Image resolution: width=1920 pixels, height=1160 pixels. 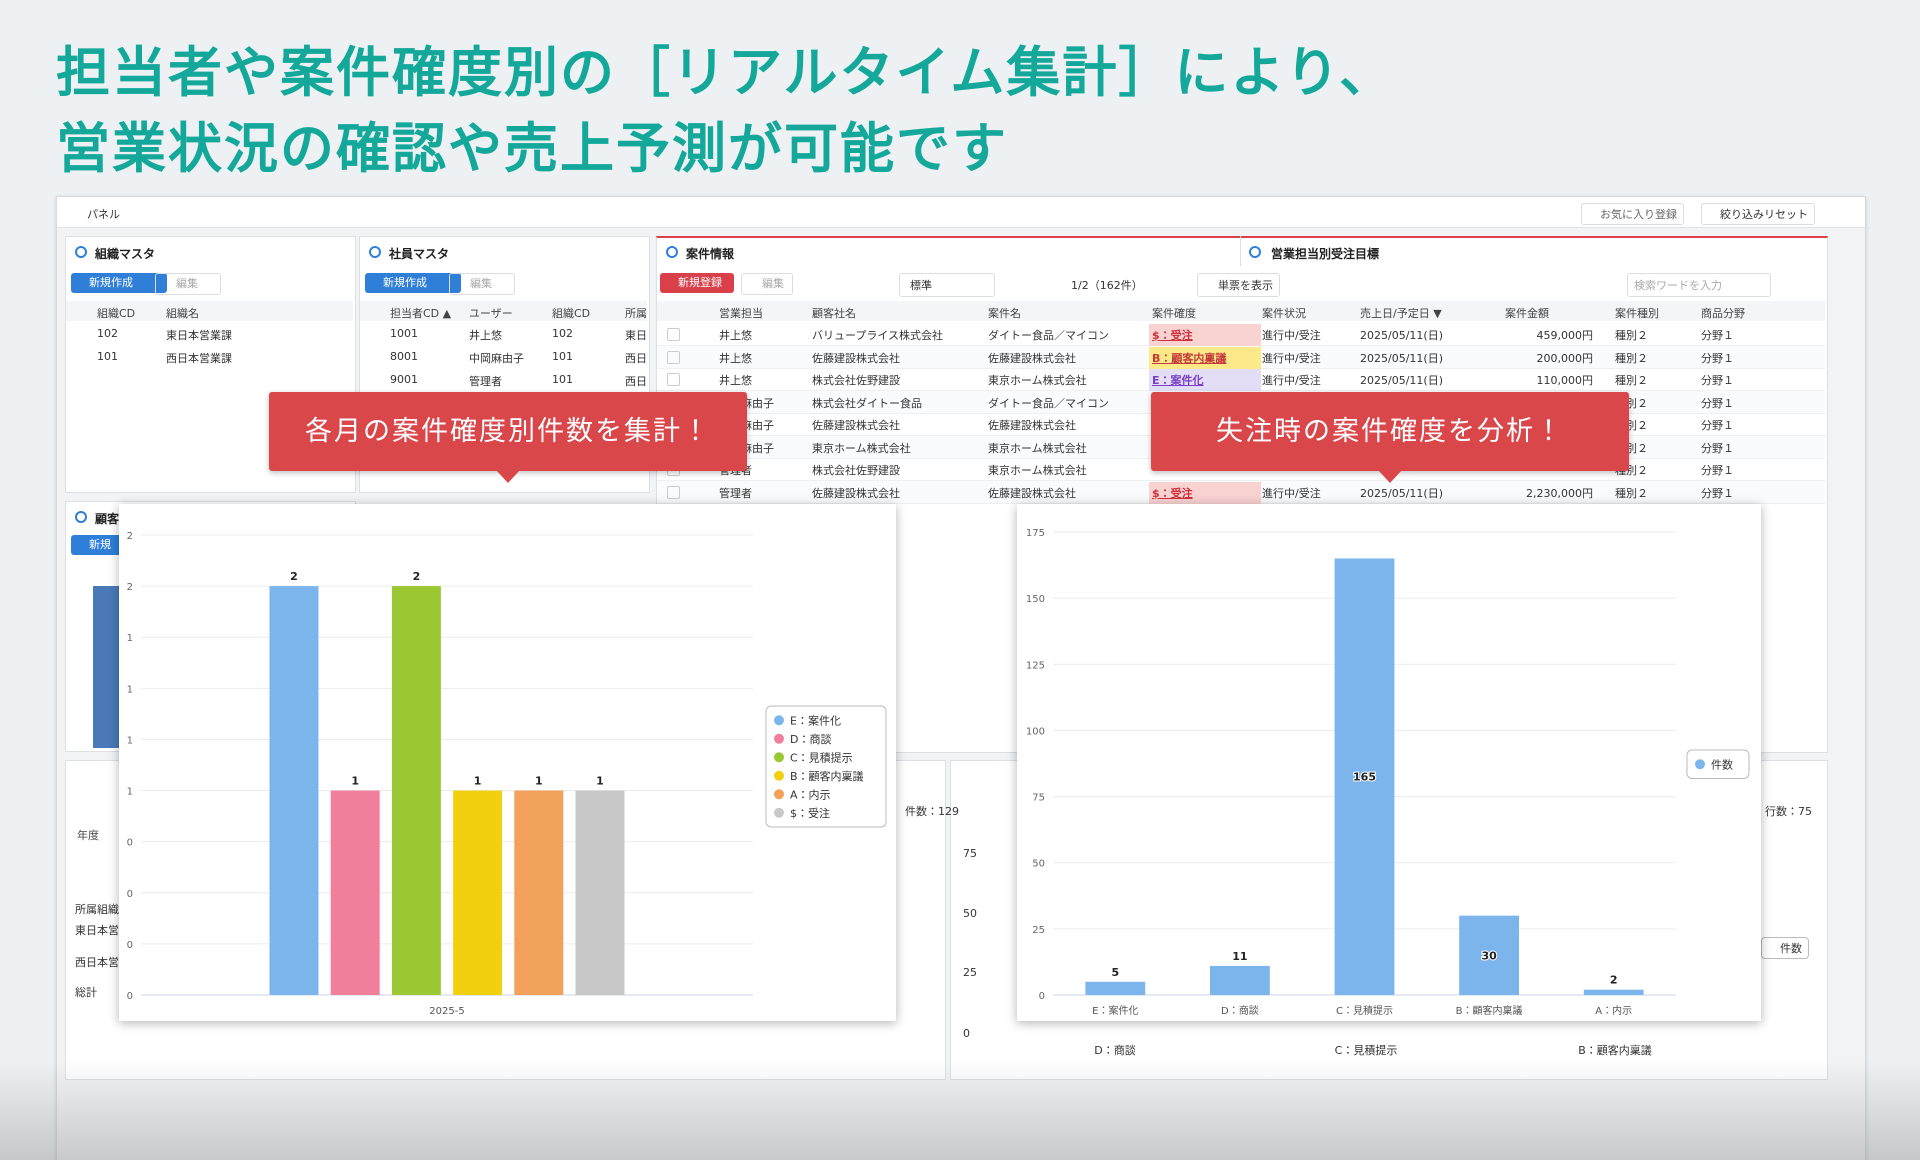 I want to click on column-header: ユーザー, so click(x=491, y=313).